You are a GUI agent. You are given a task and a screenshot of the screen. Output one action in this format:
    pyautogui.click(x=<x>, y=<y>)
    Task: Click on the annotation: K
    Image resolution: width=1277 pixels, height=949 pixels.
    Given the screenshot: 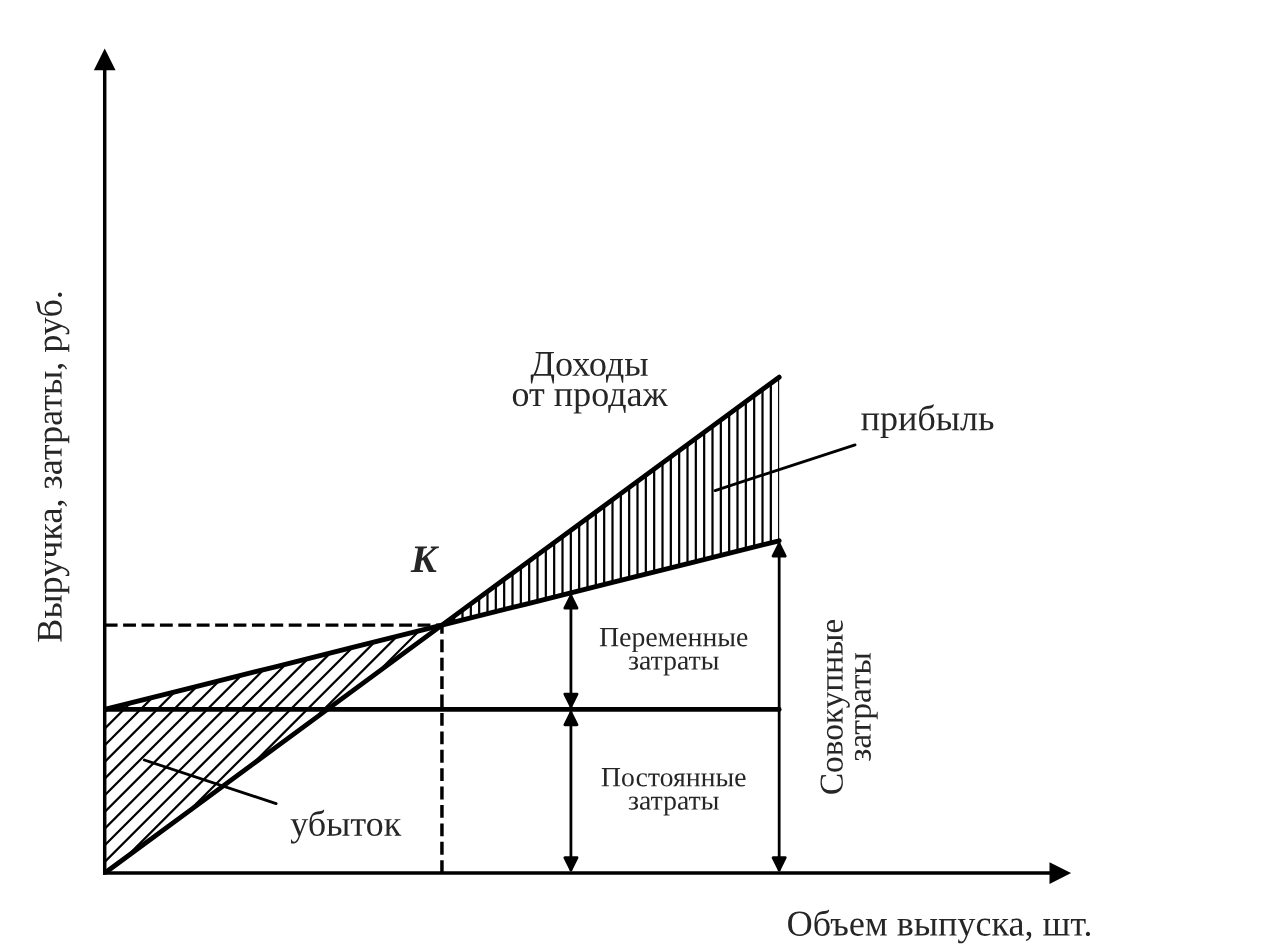 What is the action you would take?
    pyautogui.click(x=425, y=559)
    